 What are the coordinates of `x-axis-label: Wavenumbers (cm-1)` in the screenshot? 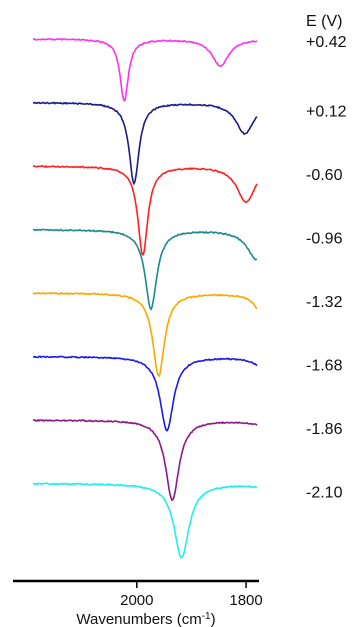 It's located at (145, 619).